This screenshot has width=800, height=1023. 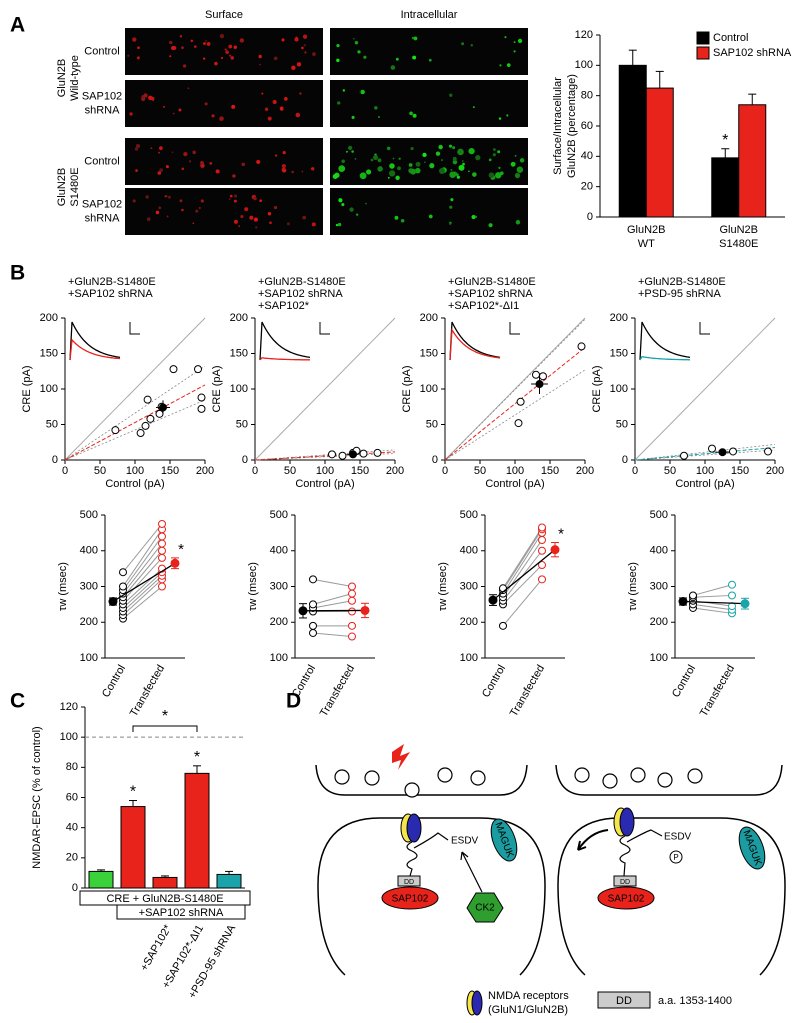 I want to click on group-label: GluN2B, so click(x=62, y=187).